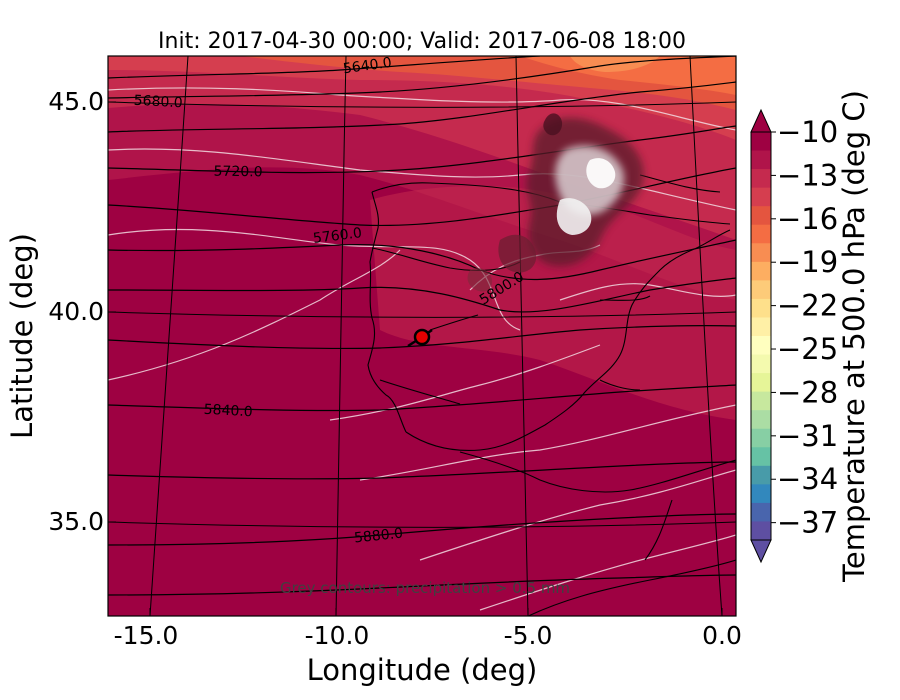 This screenshot has width=900, height=700. Describe the element at coordinates (237, 172) in the screenshot. I see `contour-label: 5720.0` at that location.